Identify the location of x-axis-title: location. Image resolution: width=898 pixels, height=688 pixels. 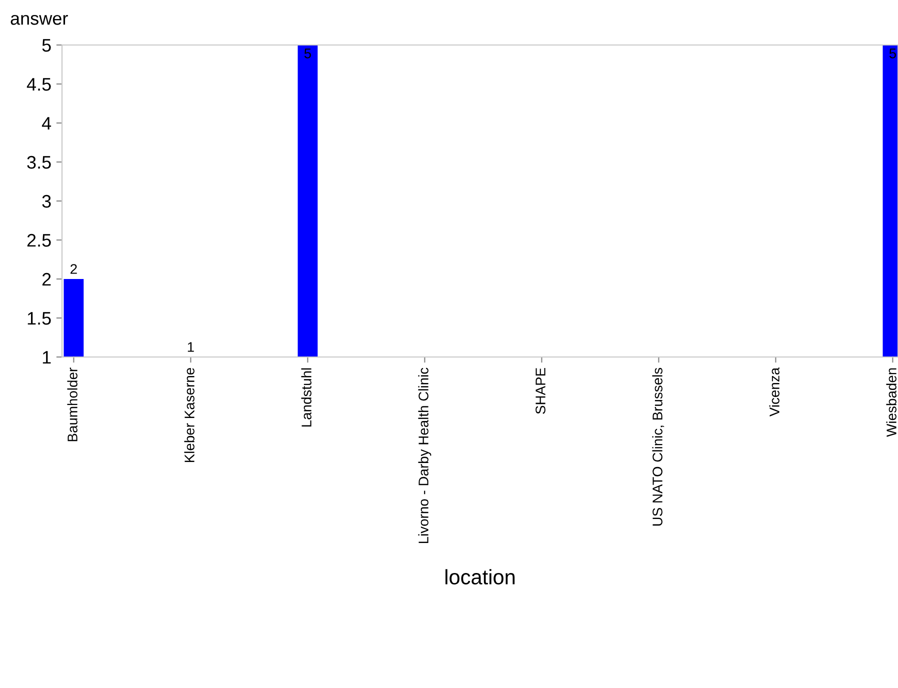
(480, 576).